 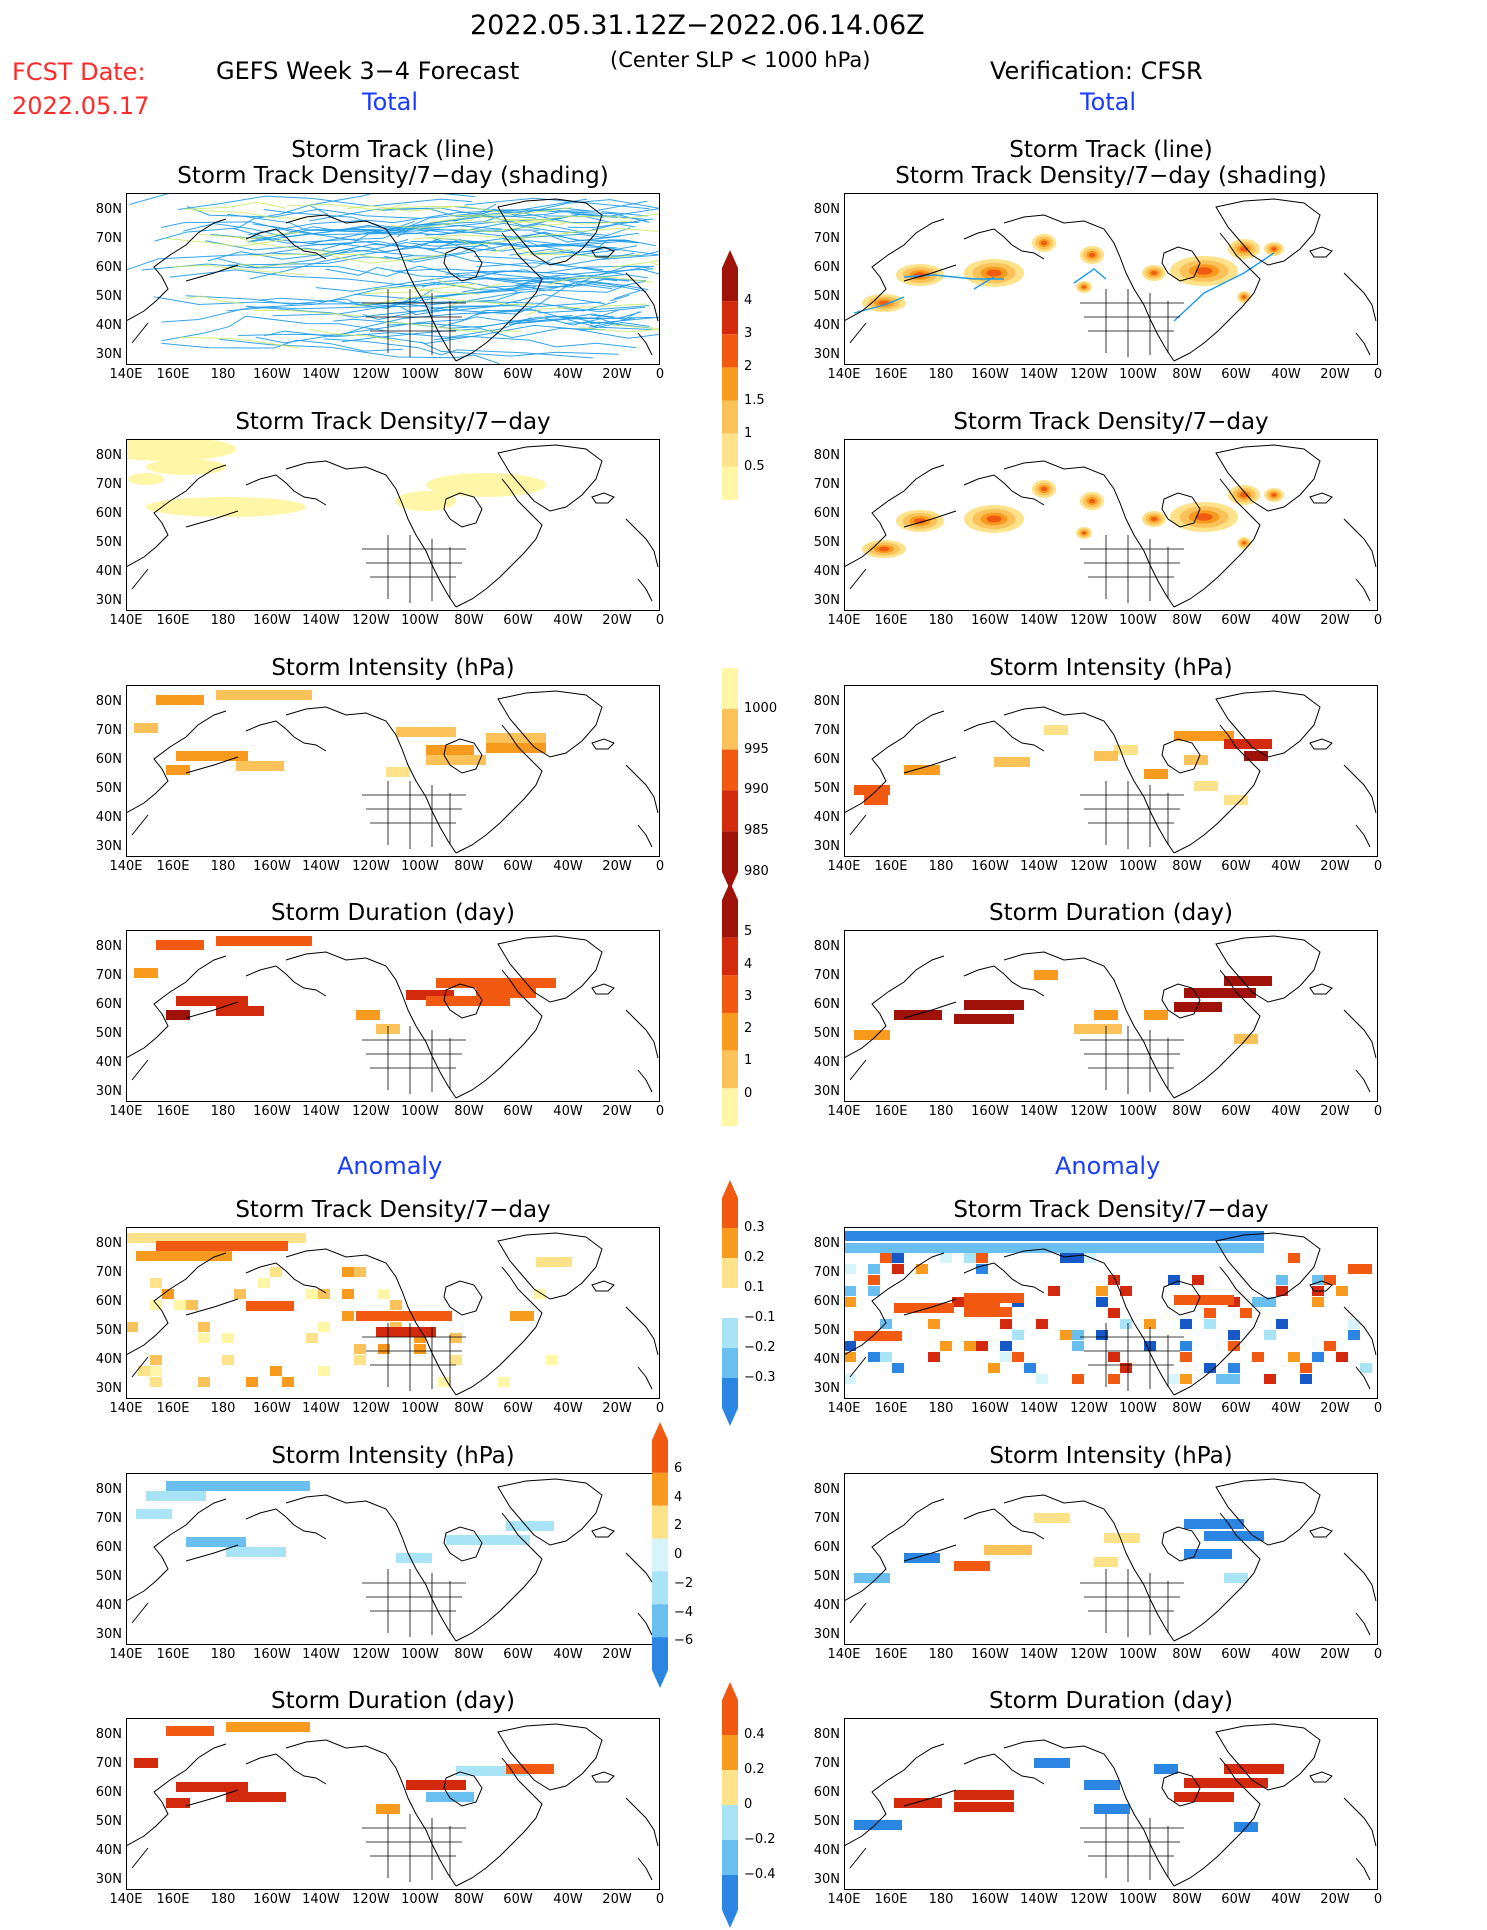 What do you see at coordinates (108, 1634) in the screenshot?
I see `lat-label: 30N` at bounding box center [108, 1634].